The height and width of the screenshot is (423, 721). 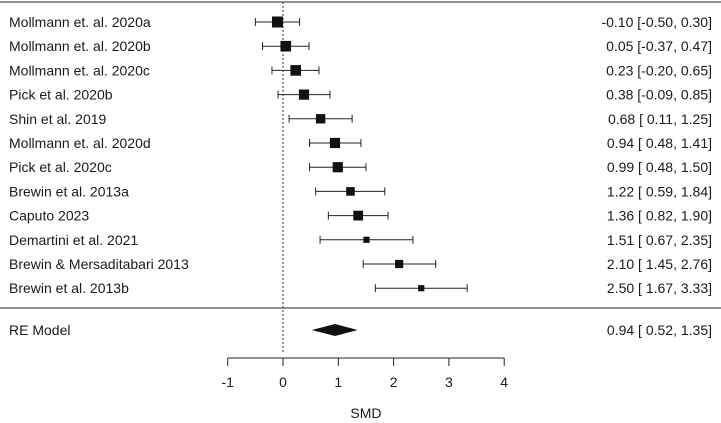 What do you see at coordinates (364, 373) in the screenshot?
I see `x-axis: -1 0 1 2 3 4` at bounding box center [364, 373].